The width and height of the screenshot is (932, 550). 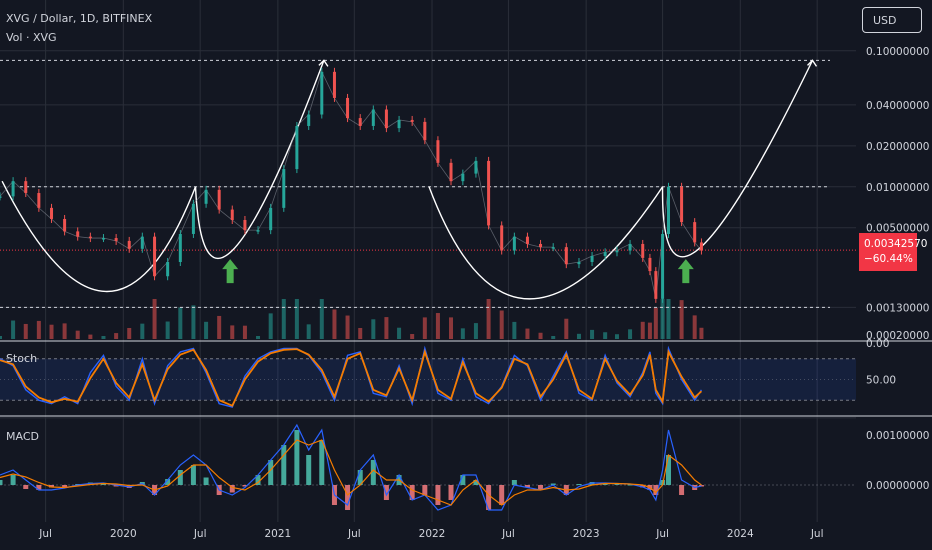 I want to click on macd-label: MACD, so click(x=22, y=436).